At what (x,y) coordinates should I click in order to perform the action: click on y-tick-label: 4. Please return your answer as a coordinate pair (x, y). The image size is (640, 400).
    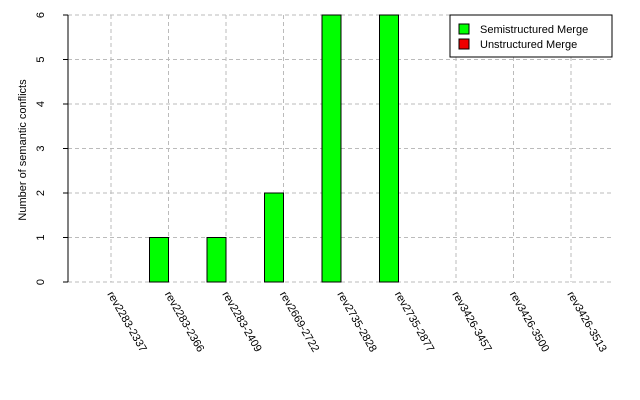
    Looking at the image, I should click on (41, 104).